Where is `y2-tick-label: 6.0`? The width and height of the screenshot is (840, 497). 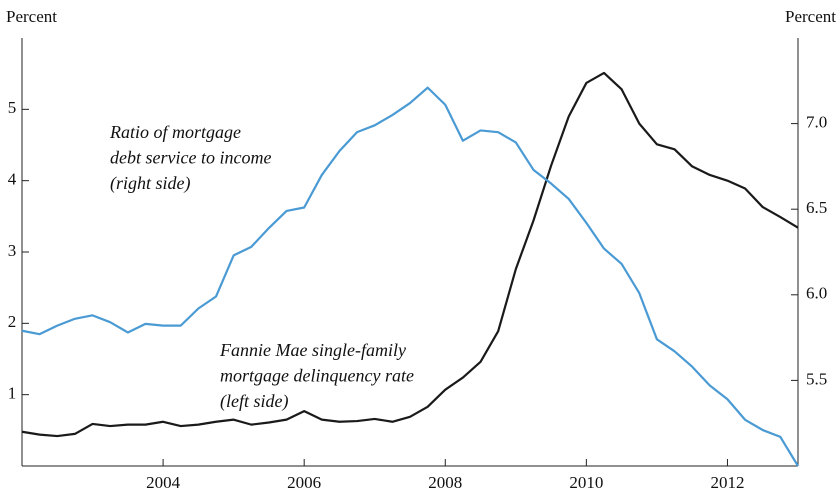 y2-tick-label: 6.0 is located at coordinates (816, 293).